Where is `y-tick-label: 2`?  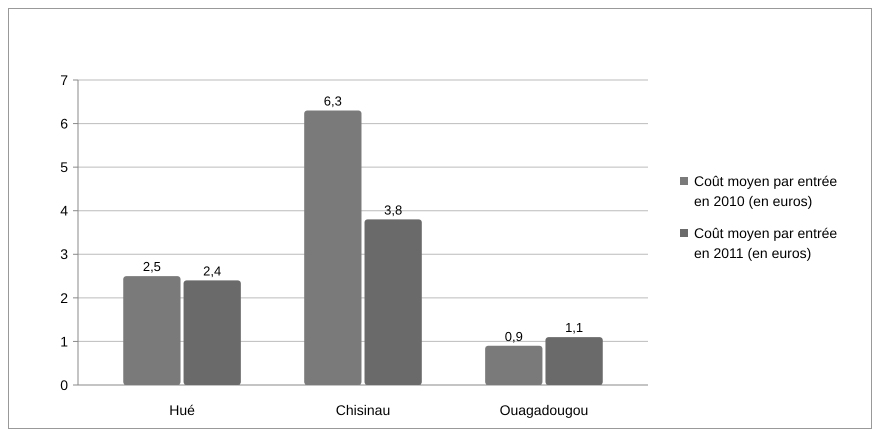 y-tick-label: 2 is located at coordinates (64, 298).